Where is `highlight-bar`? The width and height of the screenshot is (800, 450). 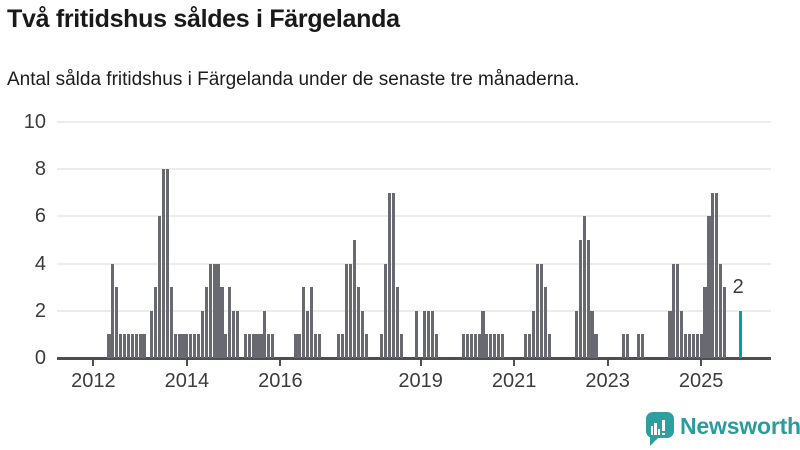
highlight-bar is located at coordinates (740, 334).